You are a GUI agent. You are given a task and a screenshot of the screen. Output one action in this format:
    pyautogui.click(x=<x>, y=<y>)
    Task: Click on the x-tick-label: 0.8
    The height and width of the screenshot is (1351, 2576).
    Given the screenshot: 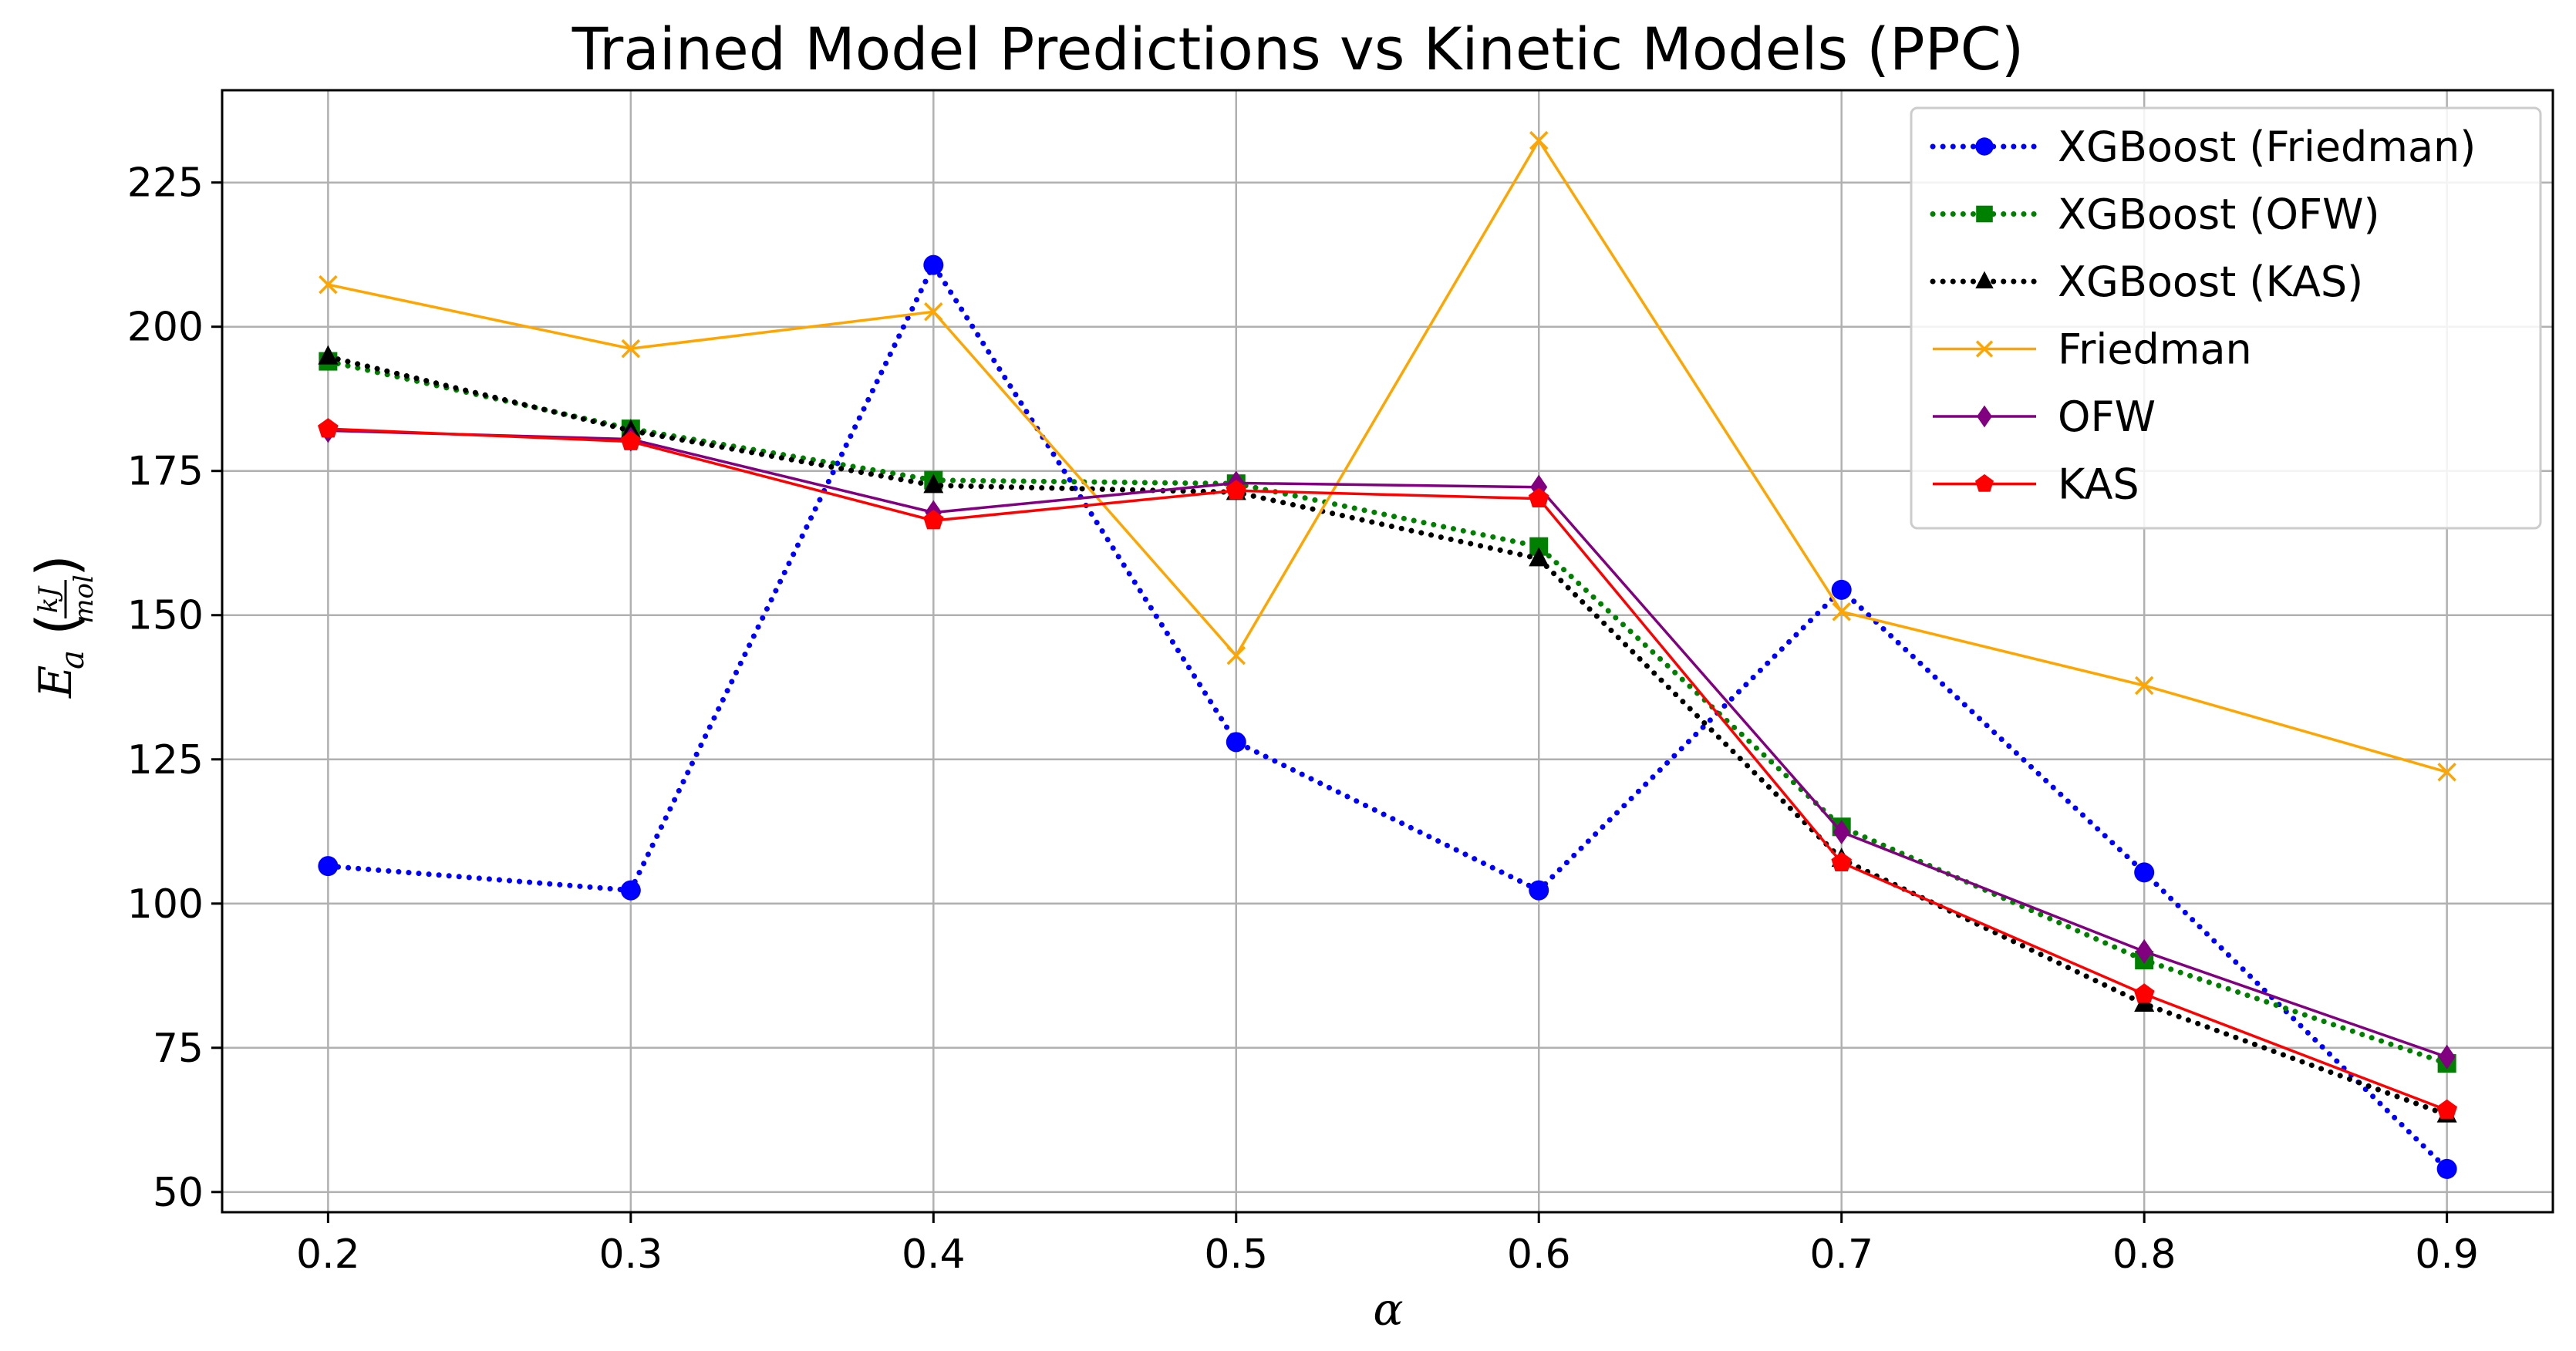 What is the action you would take?
    pyautogui.click(x=2144, y=1254)
    